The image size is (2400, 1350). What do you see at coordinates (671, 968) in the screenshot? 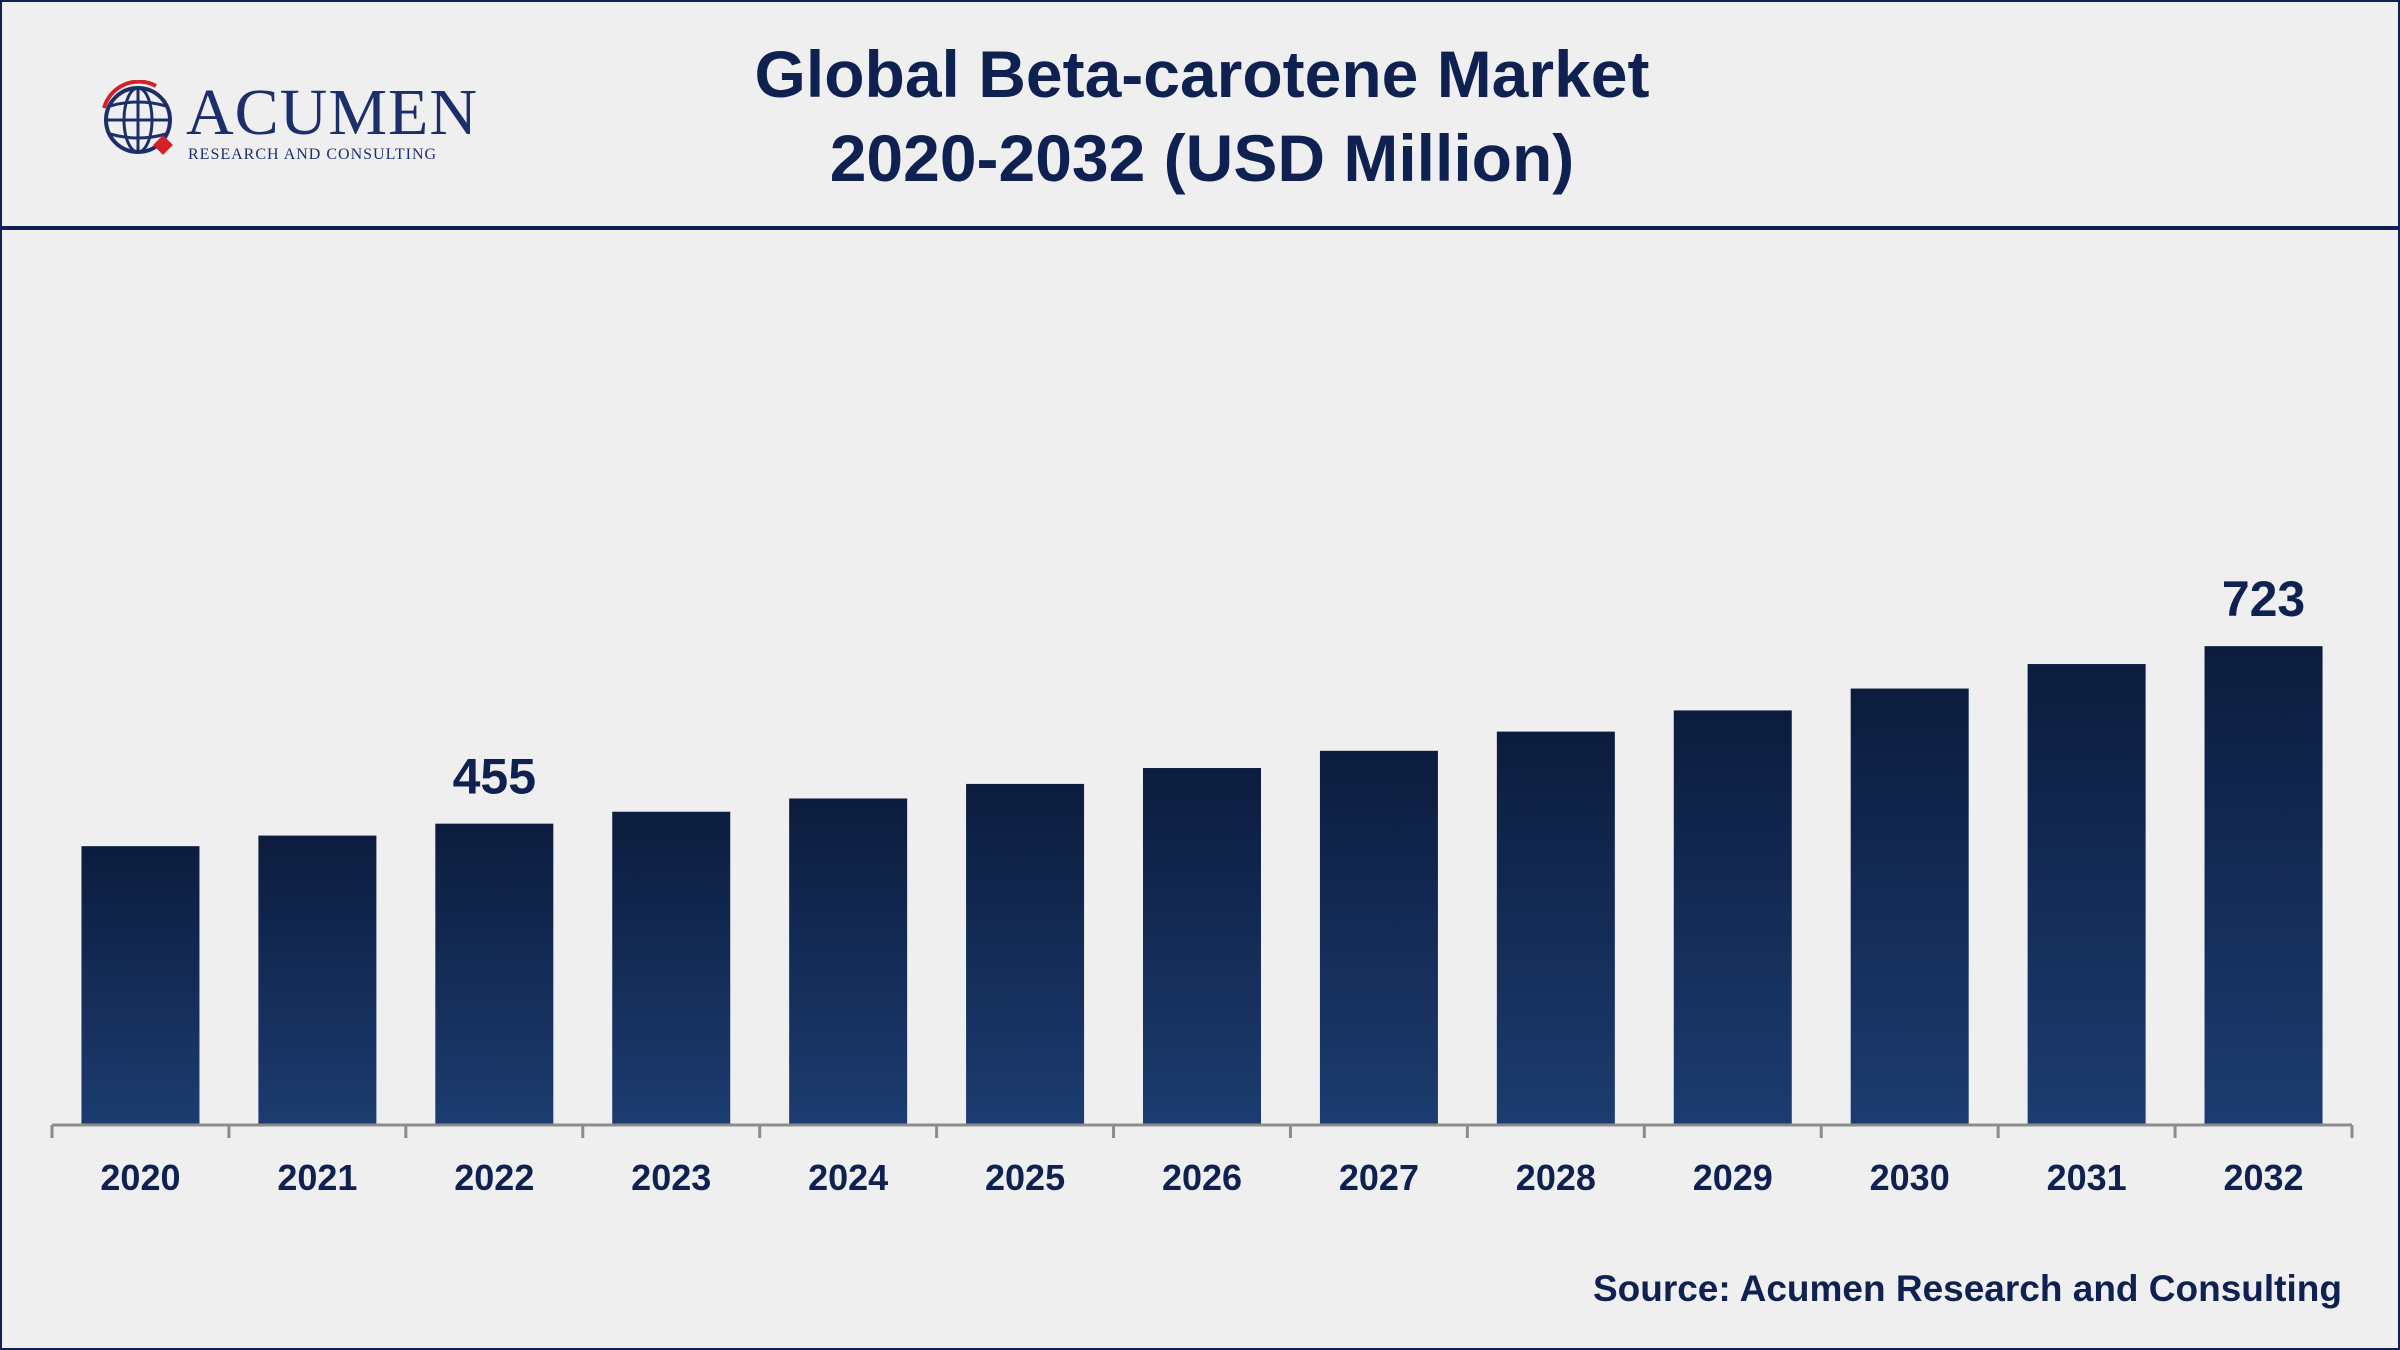
I see `bar-2023` at bounding box center [671, 968].